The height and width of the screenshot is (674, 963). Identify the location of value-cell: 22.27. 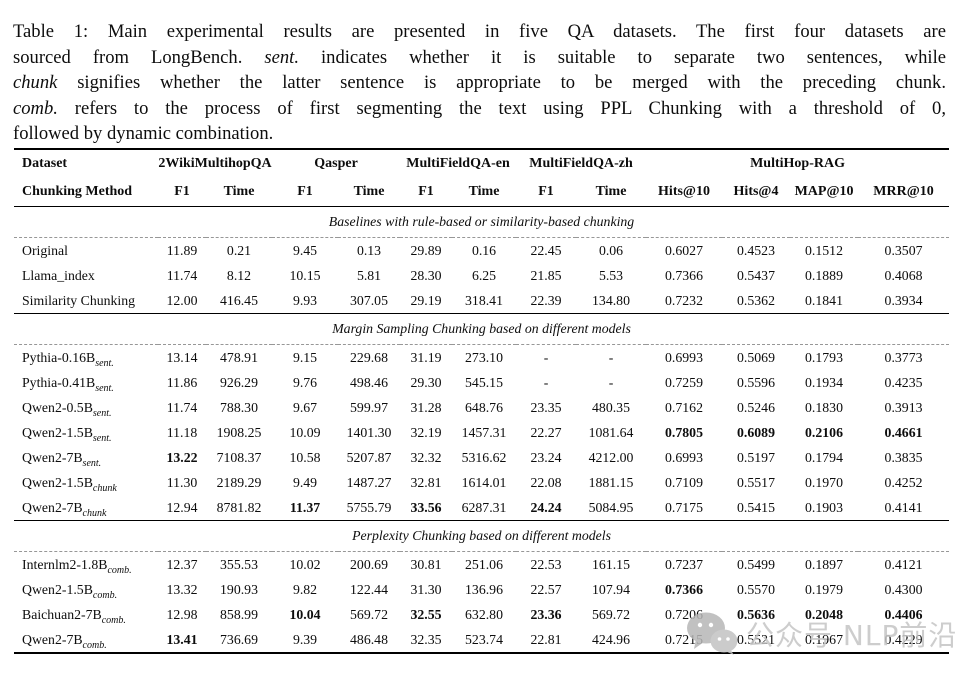
(546, 432).